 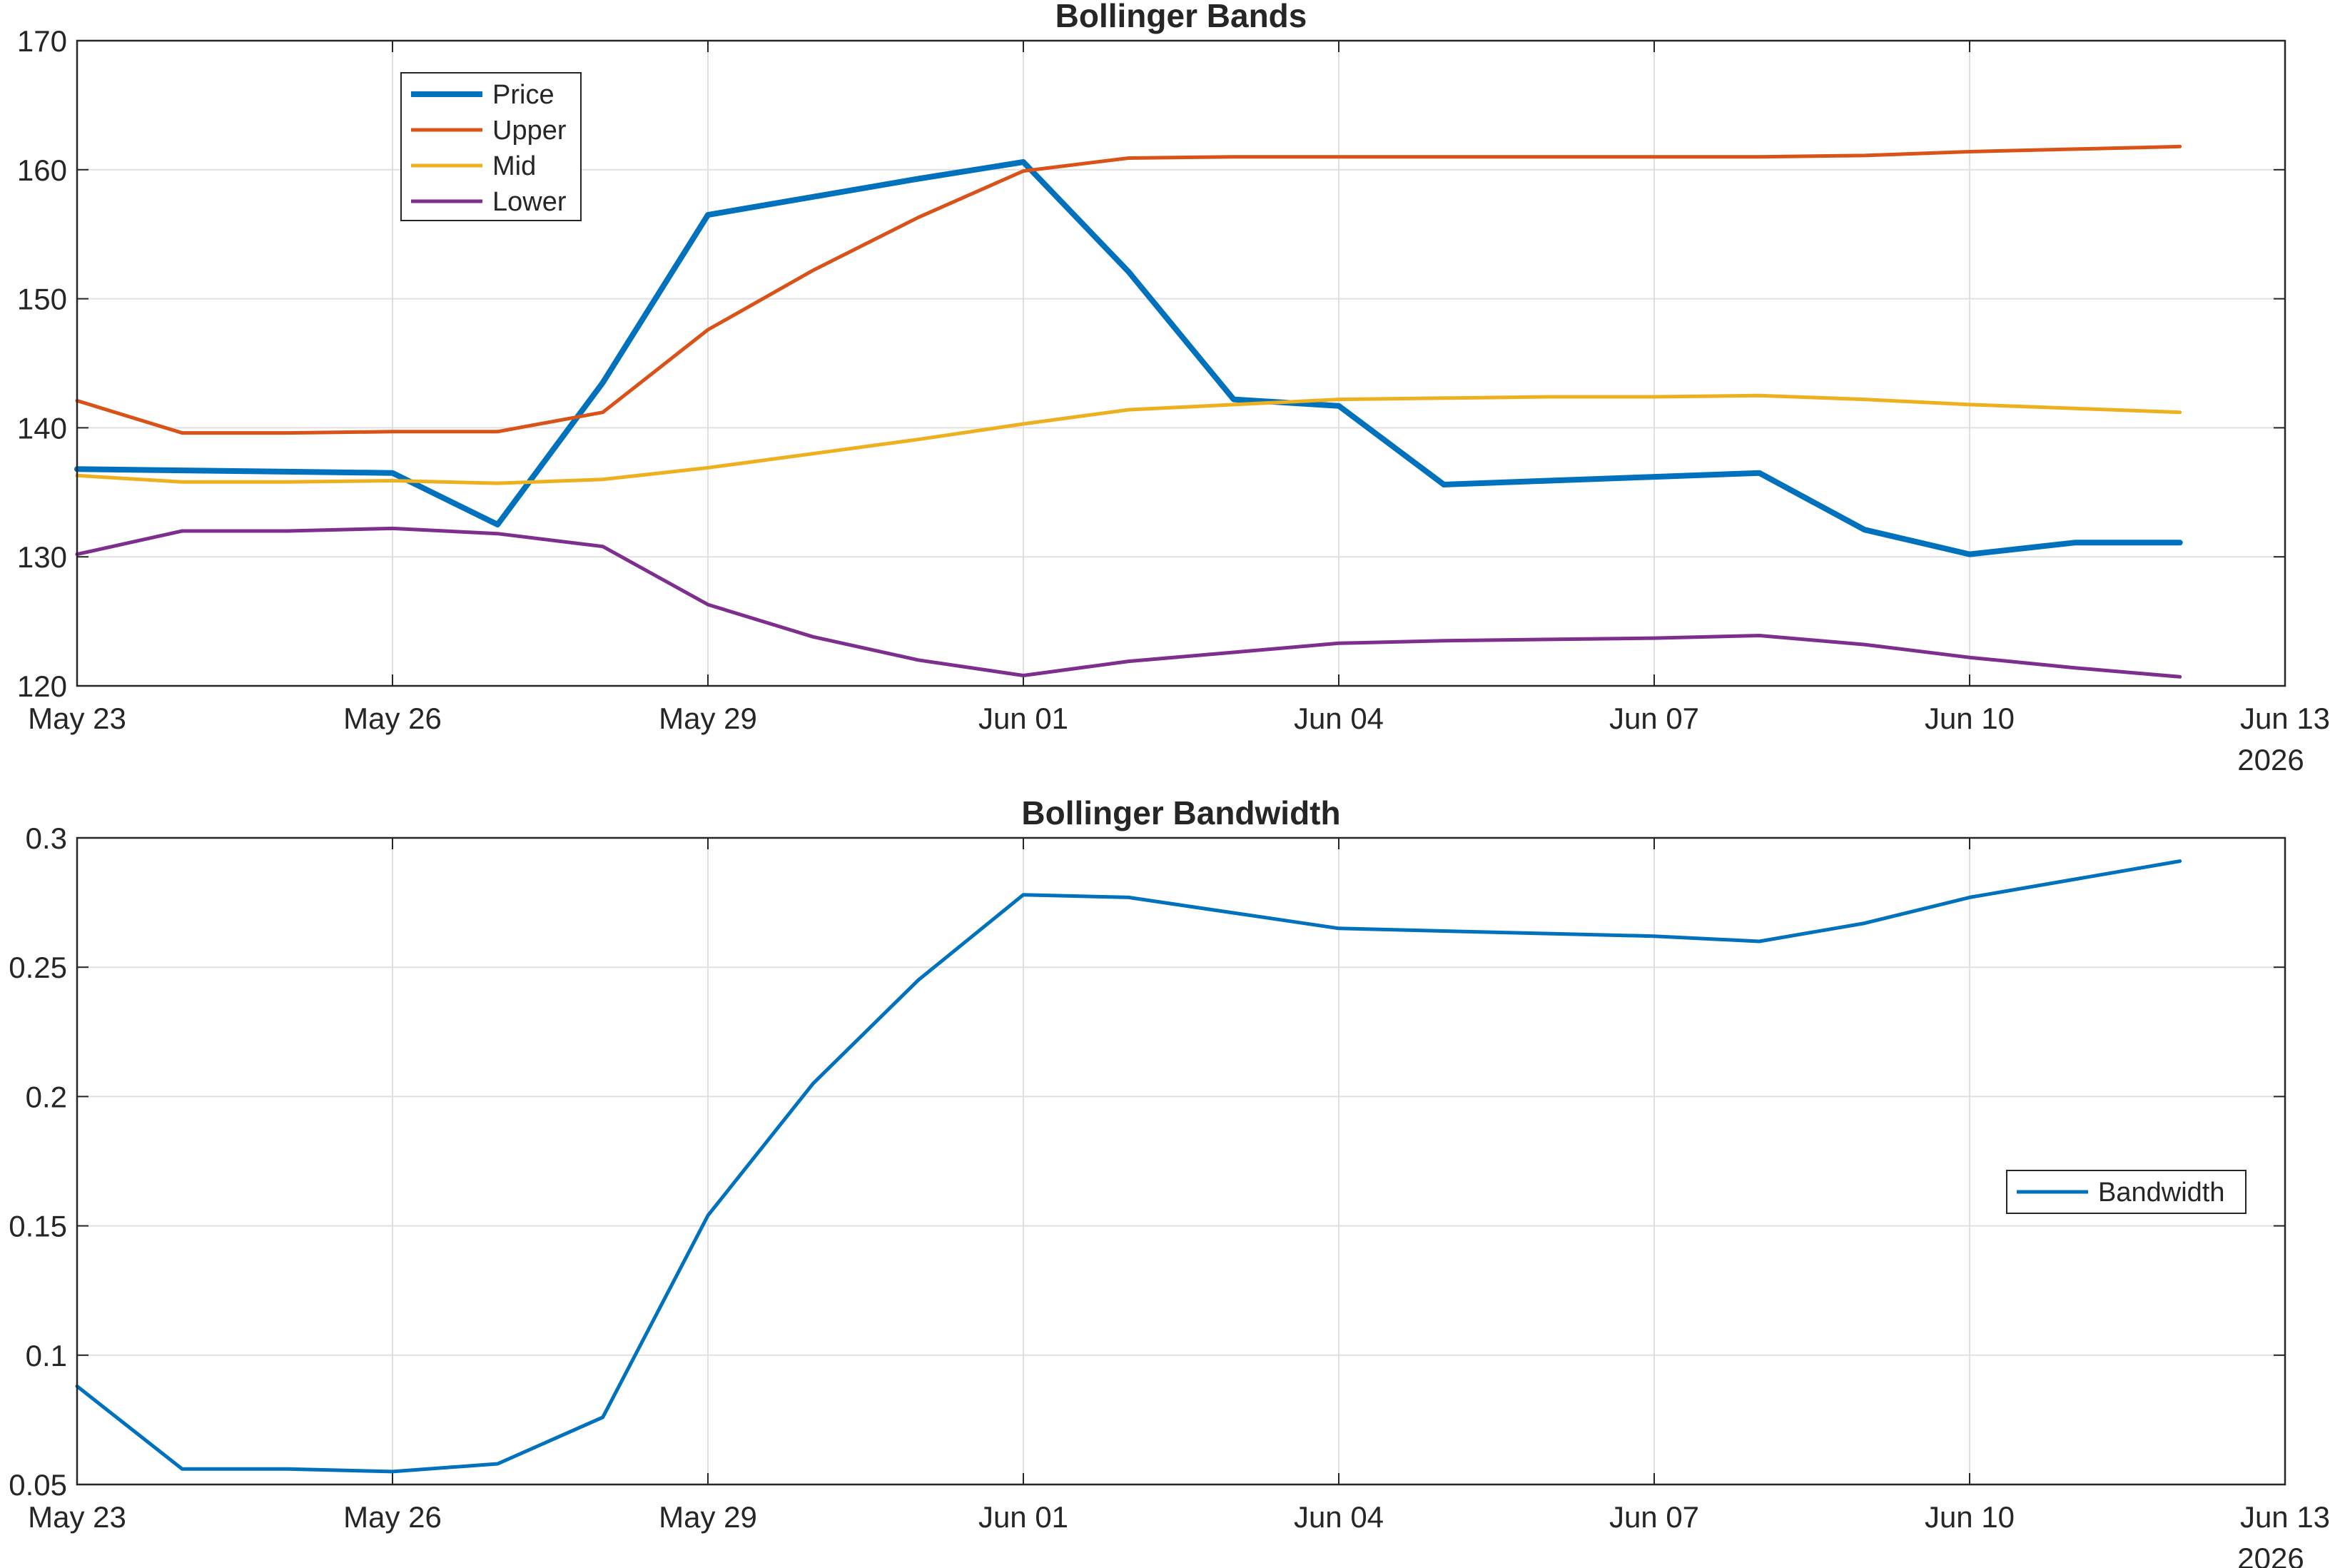 What do you see at coordinates (42, 170) in the screenshot?
I see `y-tick-label: 160` at bounding box center [42, 170].